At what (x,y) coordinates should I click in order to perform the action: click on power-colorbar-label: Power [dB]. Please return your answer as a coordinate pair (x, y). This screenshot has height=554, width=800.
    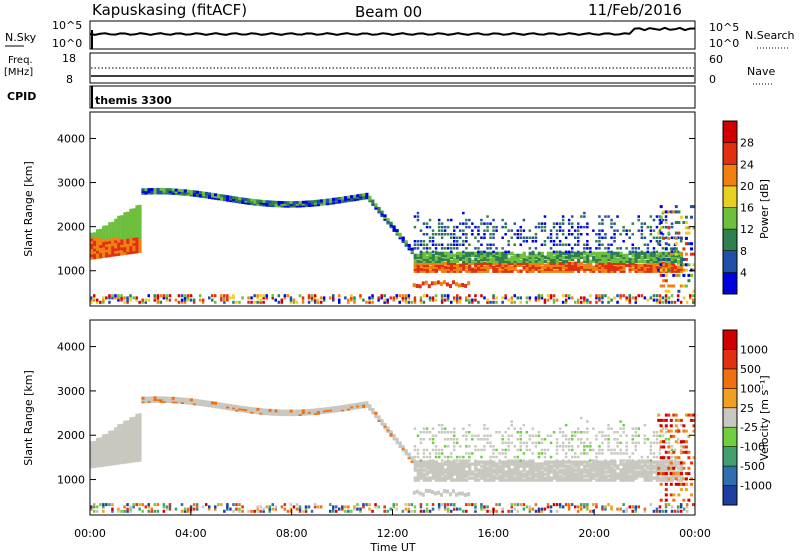
    Looking at the image, I should click on (764, 209).